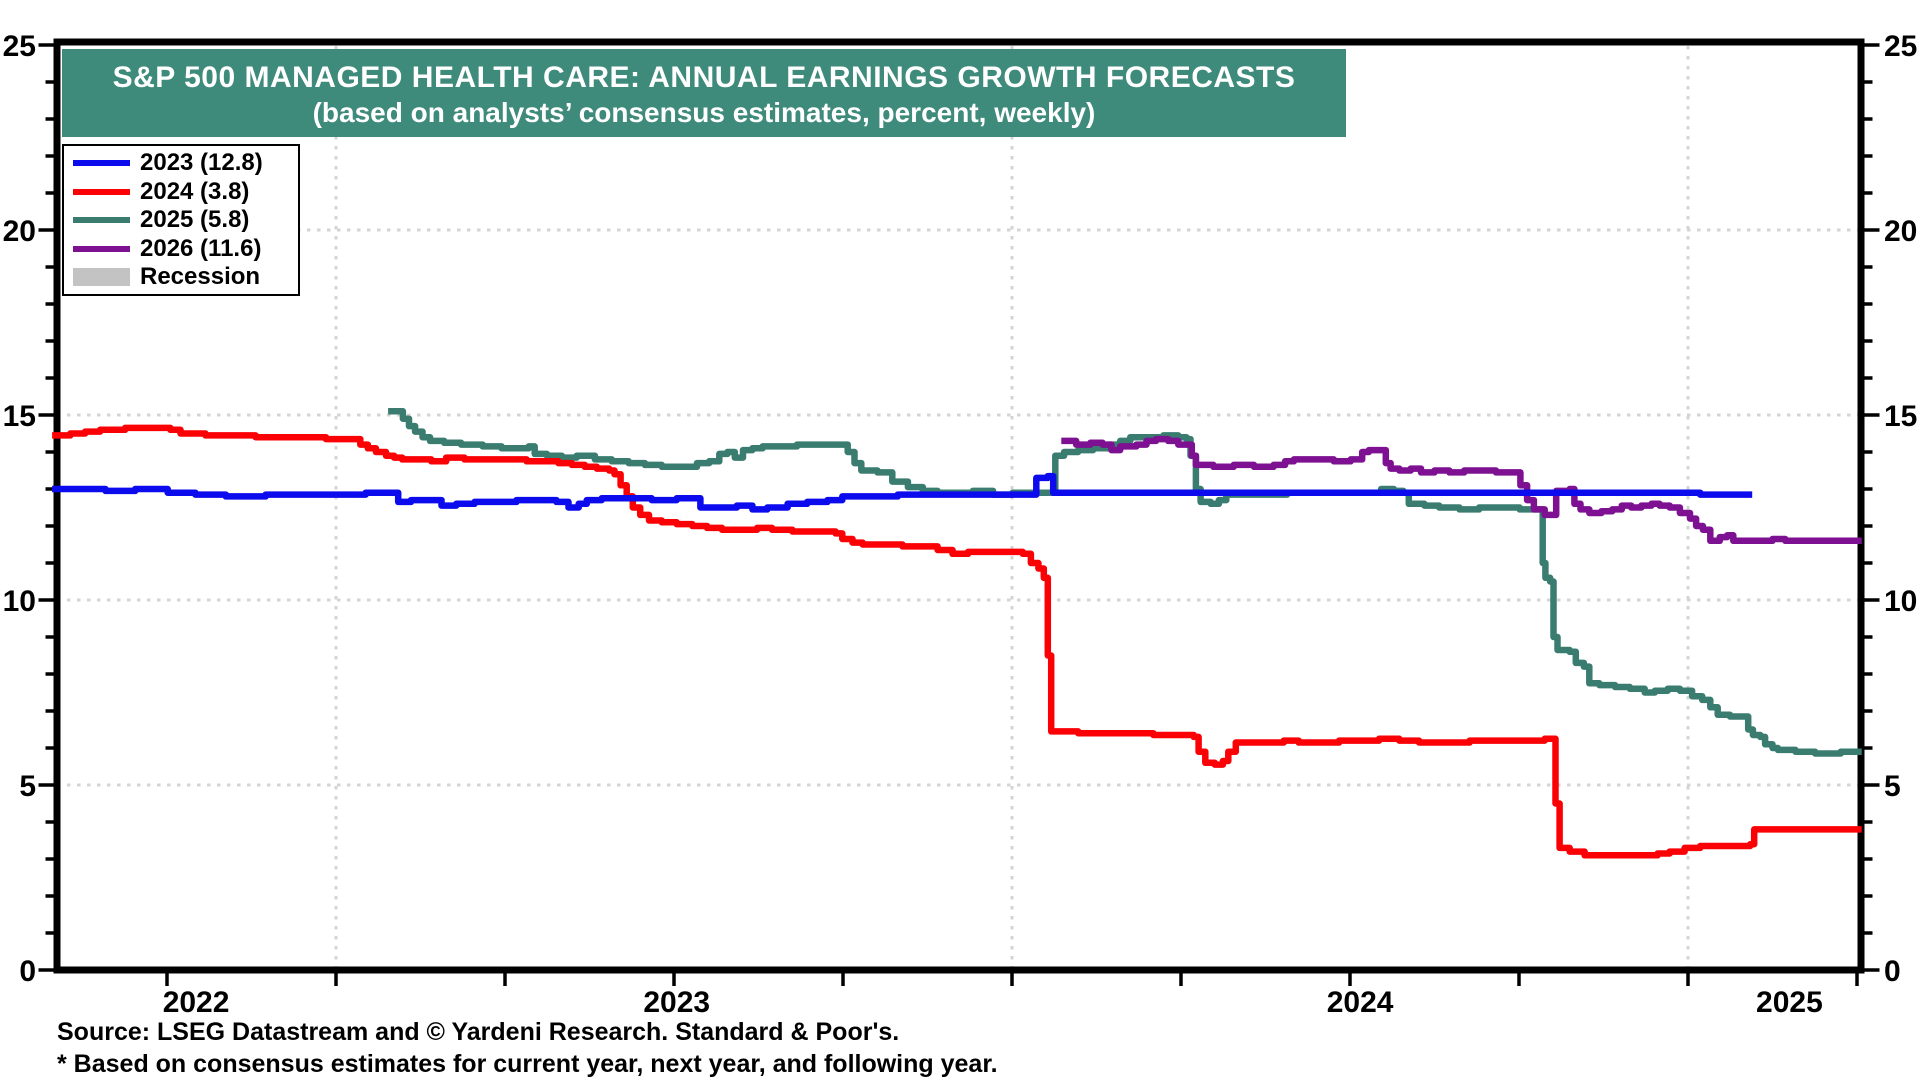  What do you see at coordinates (27, 971) in the screenshot?
I see `y-axis-label-left: 0` at bounding box center [27, 971].